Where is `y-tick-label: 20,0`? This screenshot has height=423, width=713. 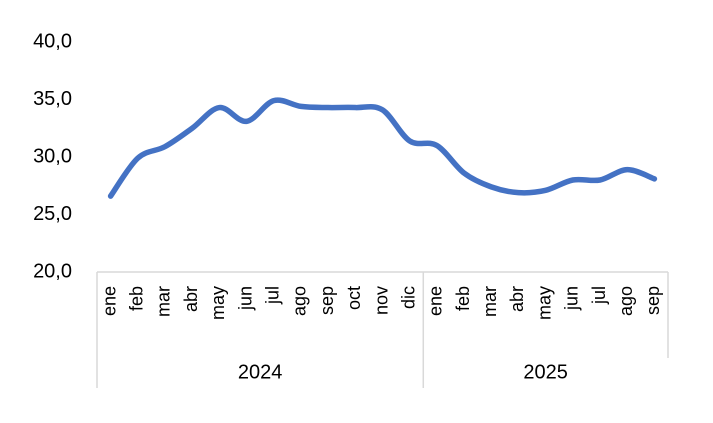 y-tick-label: 20,0 is located at coordinates (52, 271).